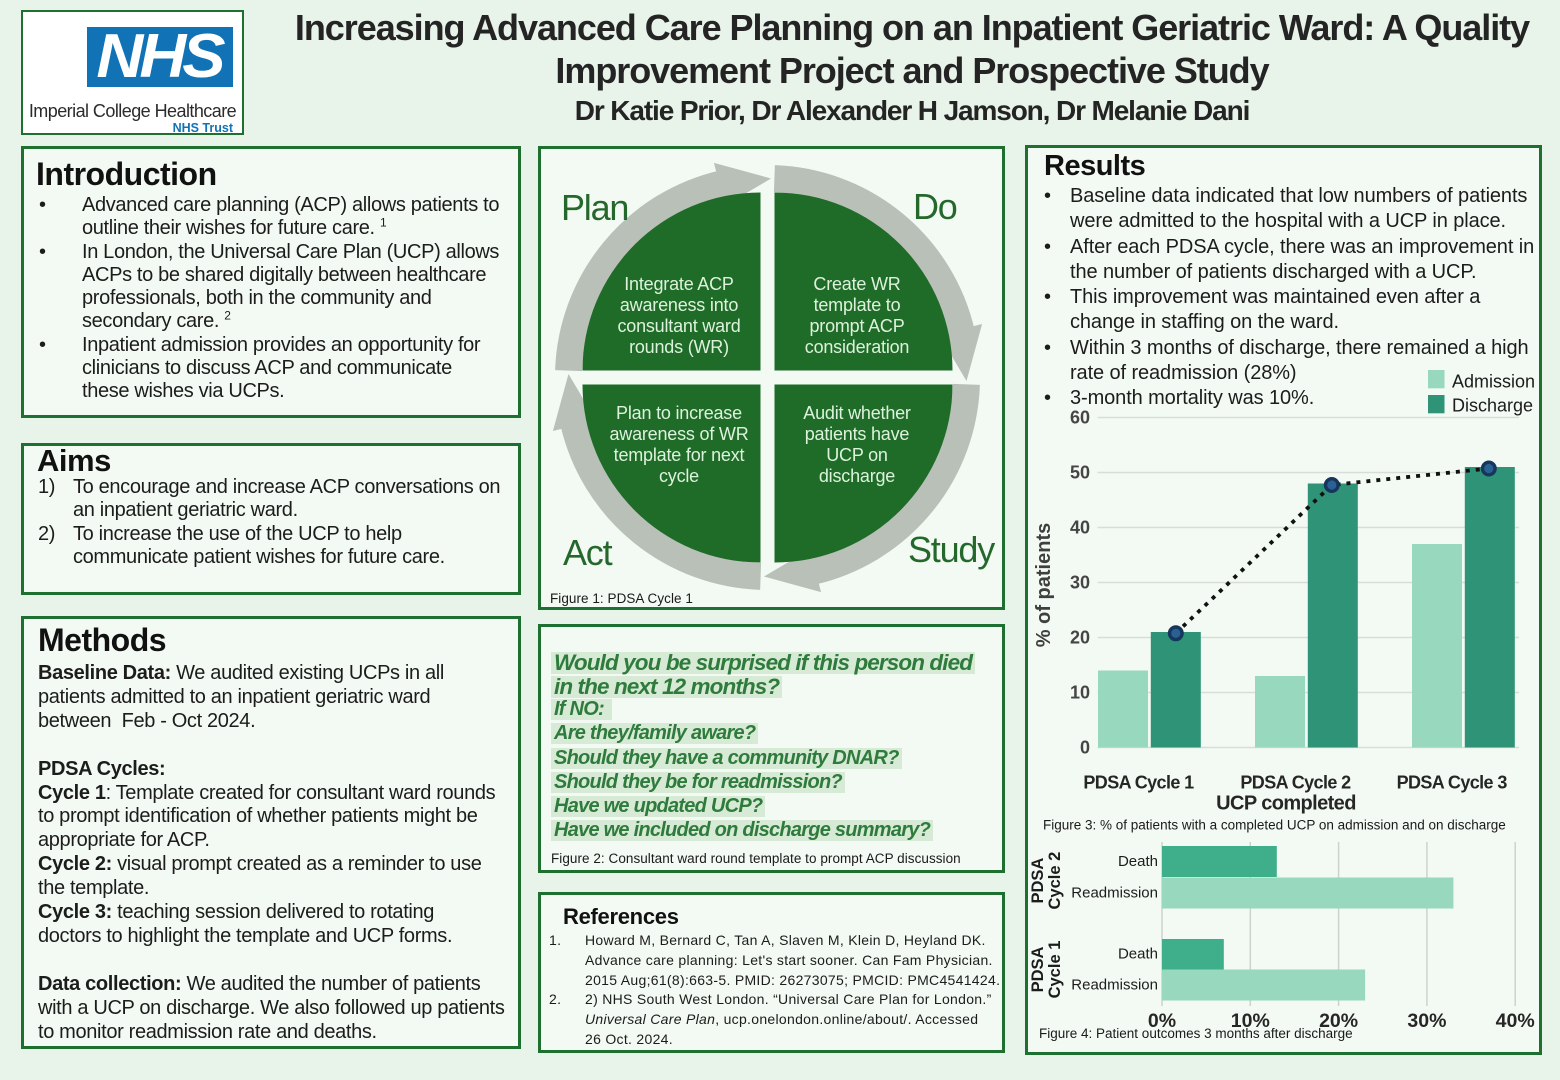  What do you see at coordinates (1452, 783) in the screenshot?
I see `svg-text: PDSA Cycle 3` at bounding box center [1452, 783].